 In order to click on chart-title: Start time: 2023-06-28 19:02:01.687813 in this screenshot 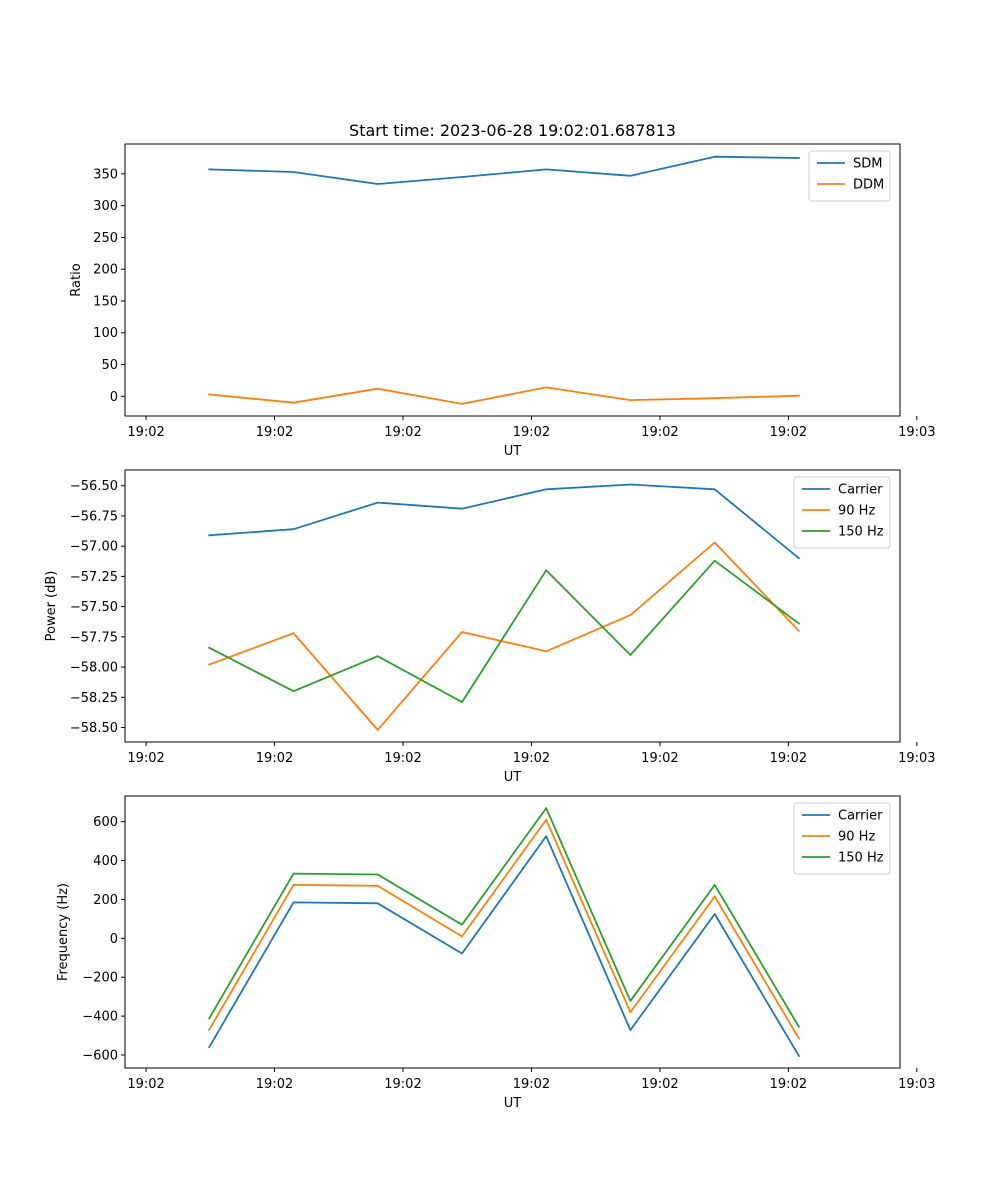, I will do `click(512, 130)`.